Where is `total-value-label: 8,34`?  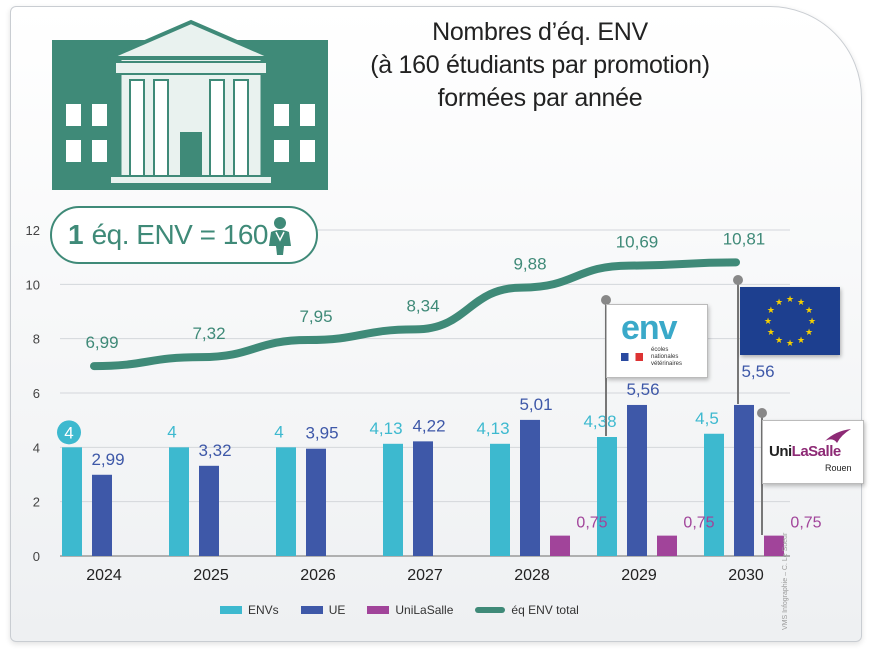
total-value-label: 8,34 is located at coordinates (422, 305).